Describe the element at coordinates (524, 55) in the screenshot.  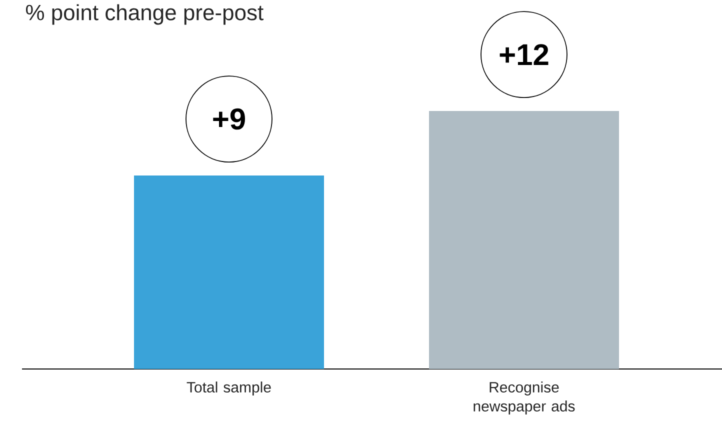
I see `data-label: +12` at that location.